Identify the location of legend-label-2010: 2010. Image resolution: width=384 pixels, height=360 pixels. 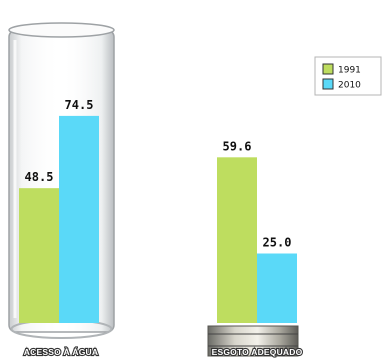
(349, 86).